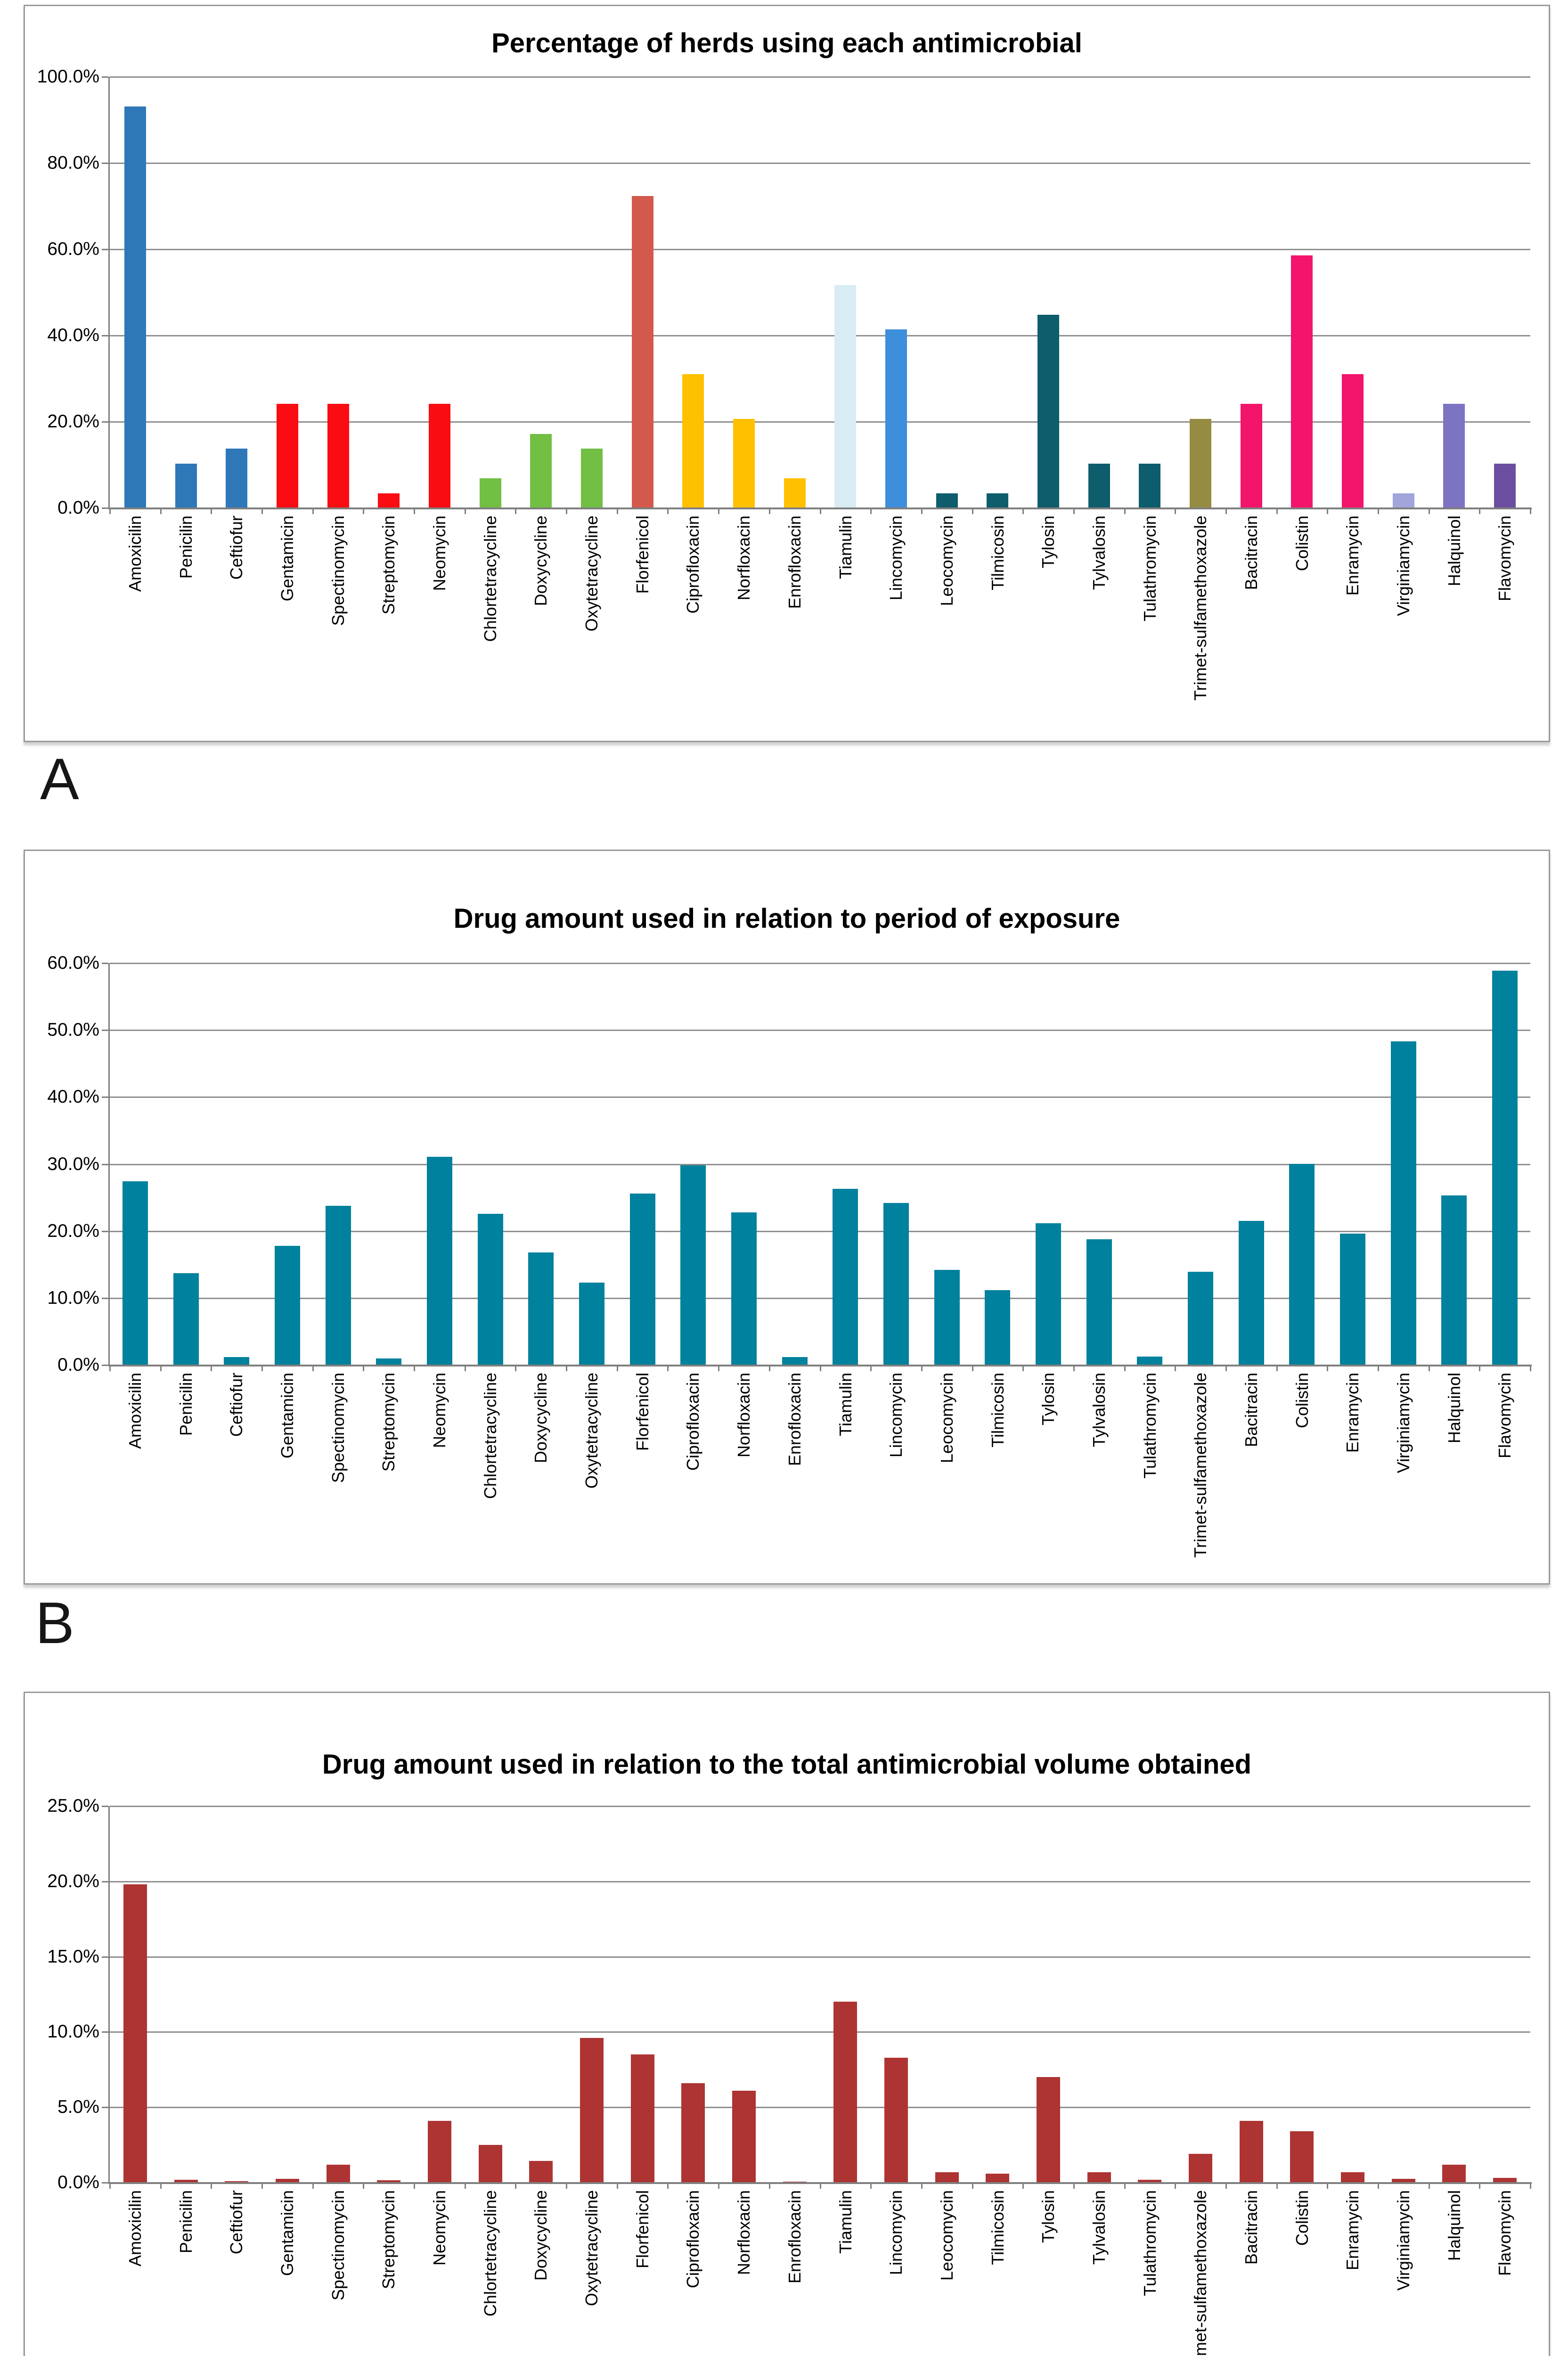 The width and height of the screenshot is (1568, 2356). I want to click on y-tick-label: 40.0%, so click(73, 1097).